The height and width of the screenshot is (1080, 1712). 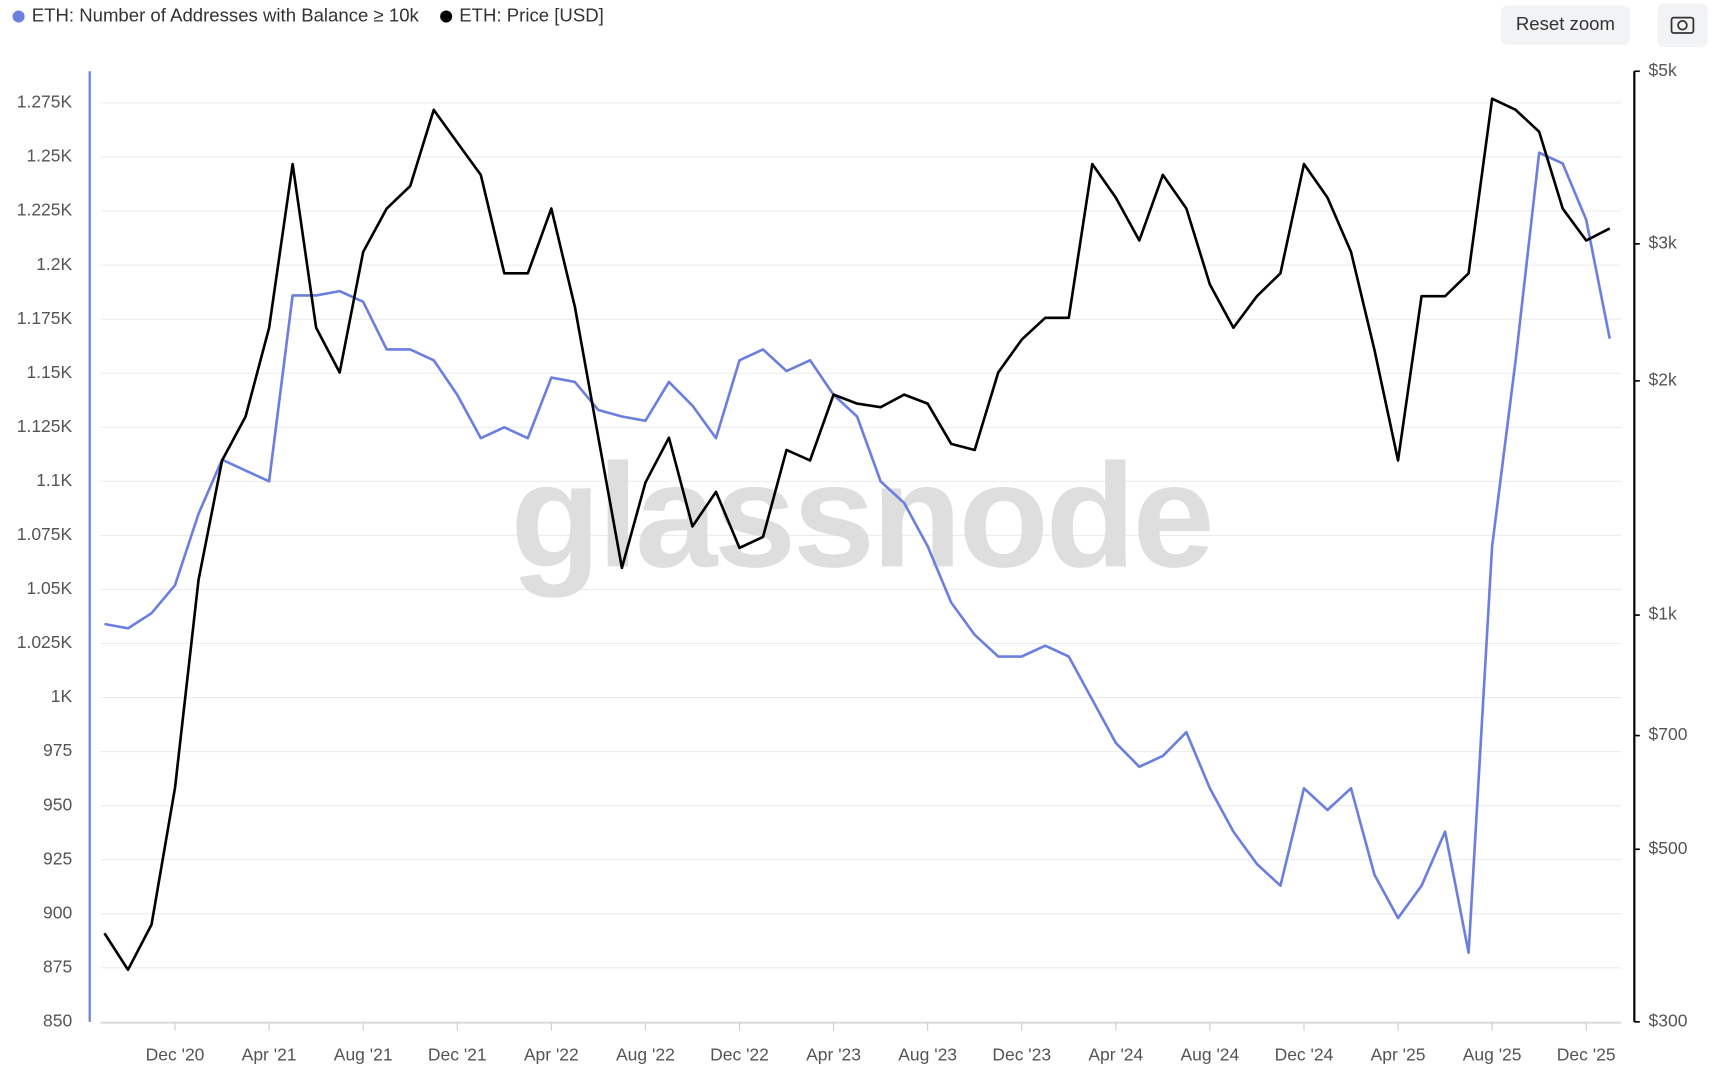 What do you see at coordinates (833, 1054) in the screenshot?
I see `x-tick-label: Apr '23` at bounding box center [833, 1054].